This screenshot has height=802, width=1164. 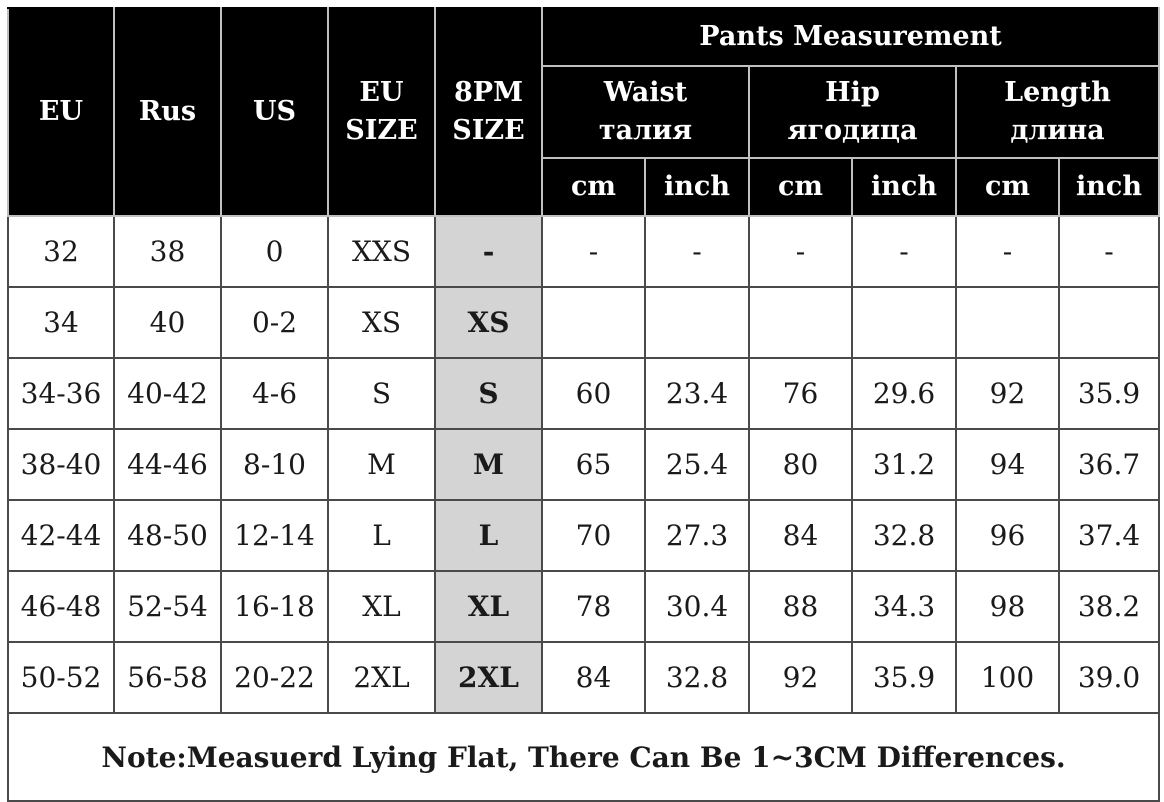 I want to click on header-waist-cm: cm, so click(x=593, y=187).